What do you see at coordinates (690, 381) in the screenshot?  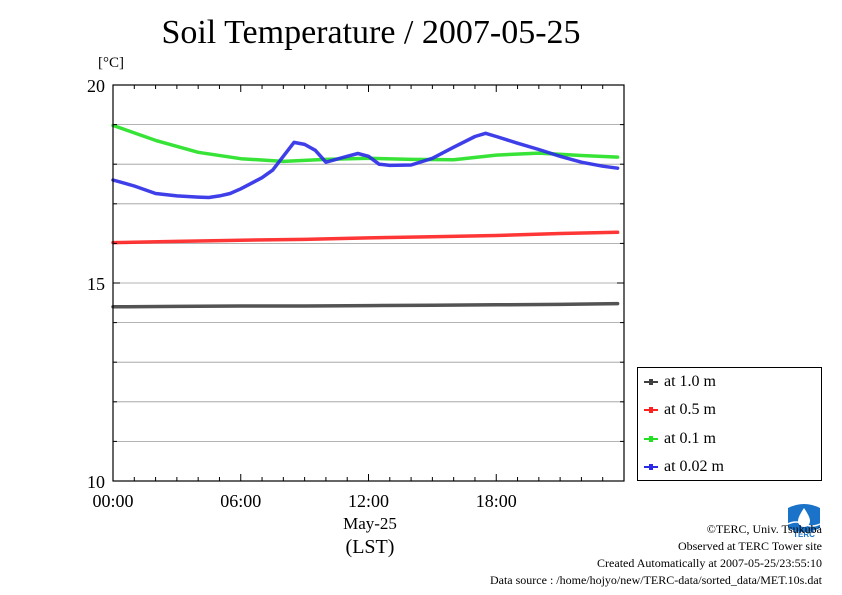 I see `legend-label: at 1.0 m` at bounding box center [690, 381].